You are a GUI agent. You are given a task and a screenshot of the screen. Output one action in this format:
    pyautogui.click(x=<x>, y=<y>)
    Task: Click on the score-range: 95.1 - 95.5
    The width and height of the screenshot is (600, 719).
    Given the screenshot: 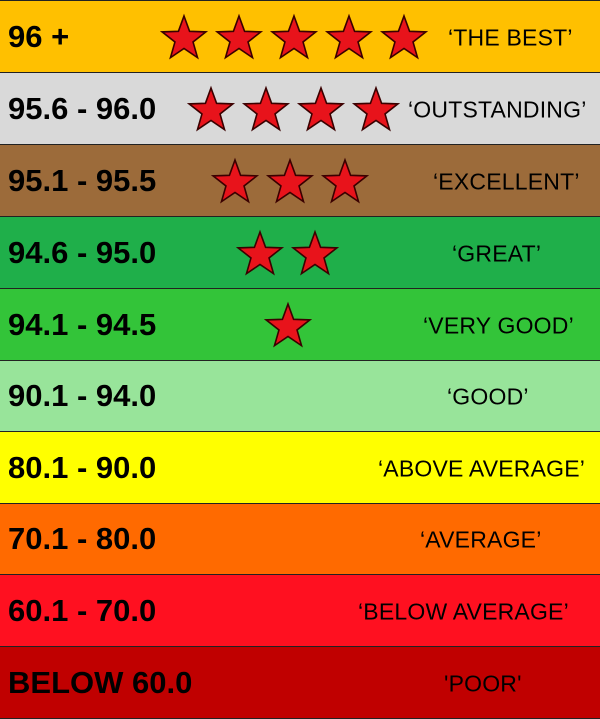 What is the action you would take?
    pyautogui.click(x=82, y=180)
    